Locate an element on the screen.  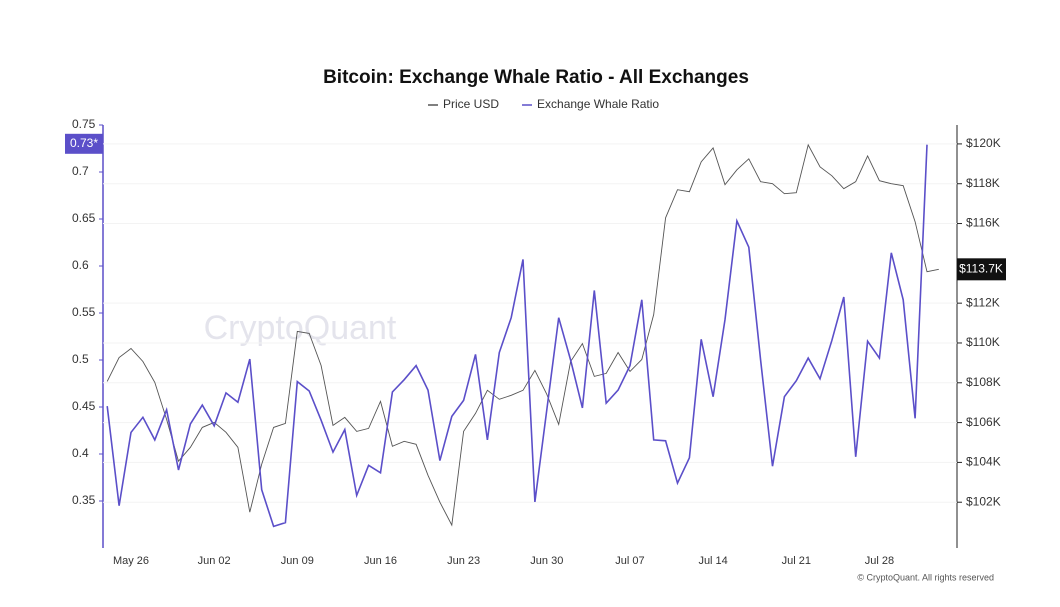
y2-tick-label: $106K is located at coordinates (983, 422).